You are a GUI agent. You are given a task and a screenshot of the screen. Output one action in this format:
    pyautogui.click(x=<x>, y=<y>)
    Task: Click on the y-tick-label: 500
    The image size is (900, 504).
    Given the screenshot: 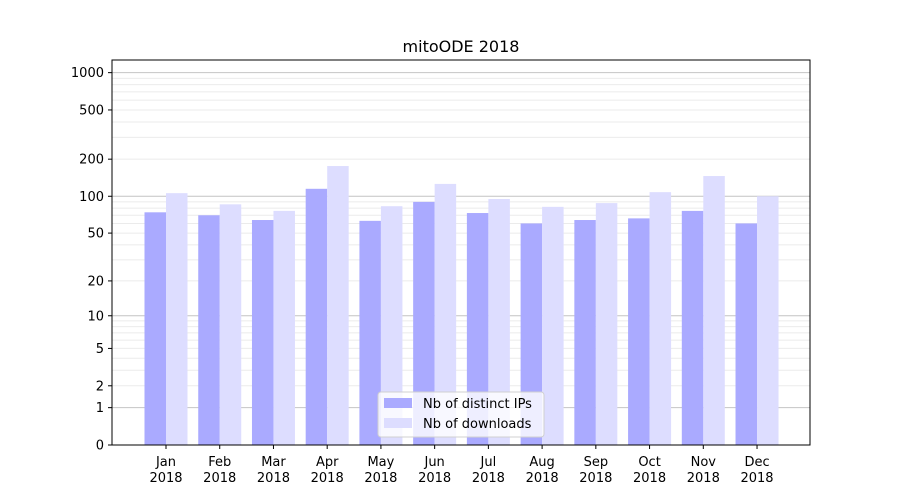 What is the action you would take?
    pyautogui.click(x=91, y=110)
    